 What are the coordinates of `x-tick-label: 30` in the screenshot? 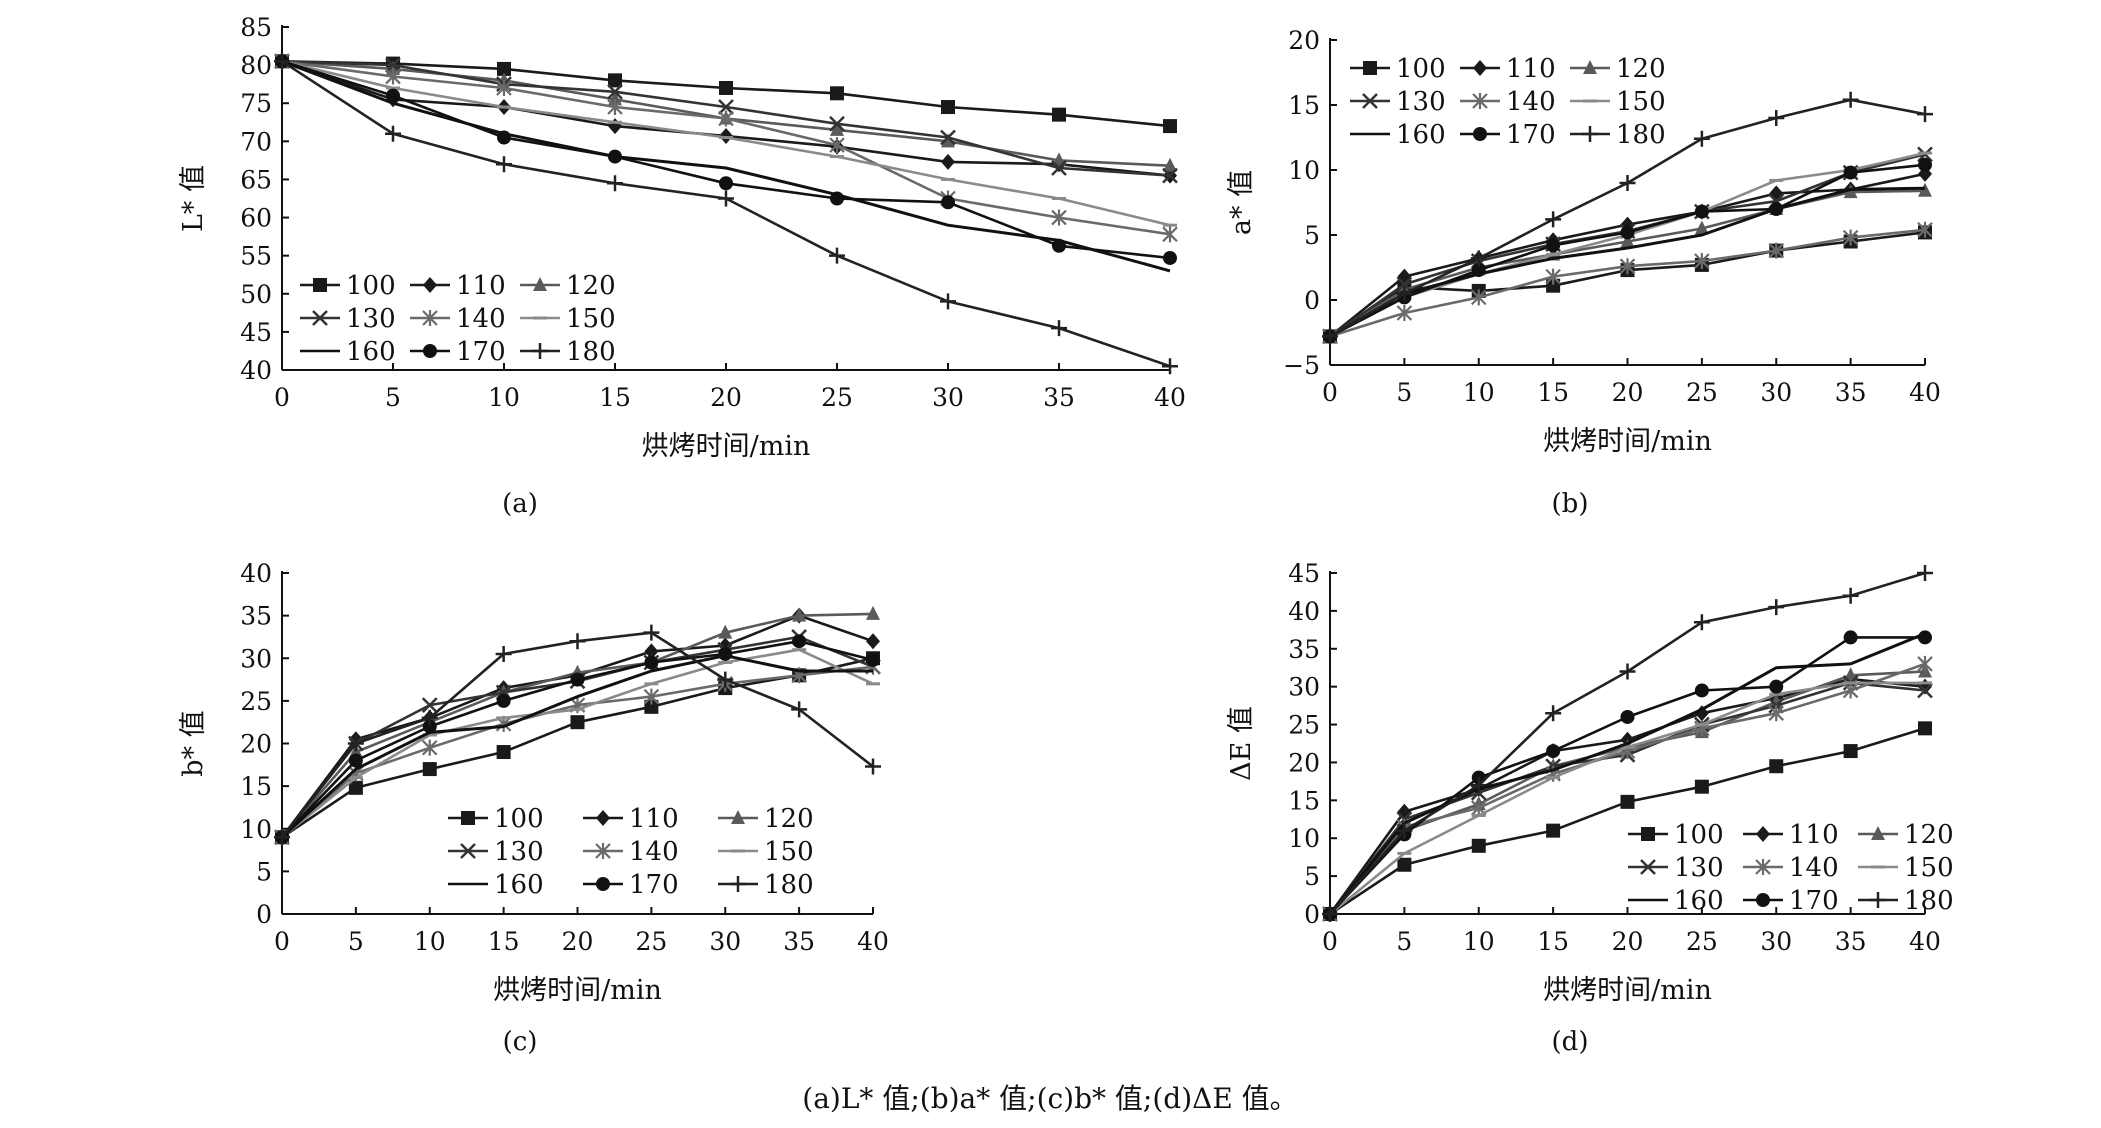 It's located at (1776, 392).